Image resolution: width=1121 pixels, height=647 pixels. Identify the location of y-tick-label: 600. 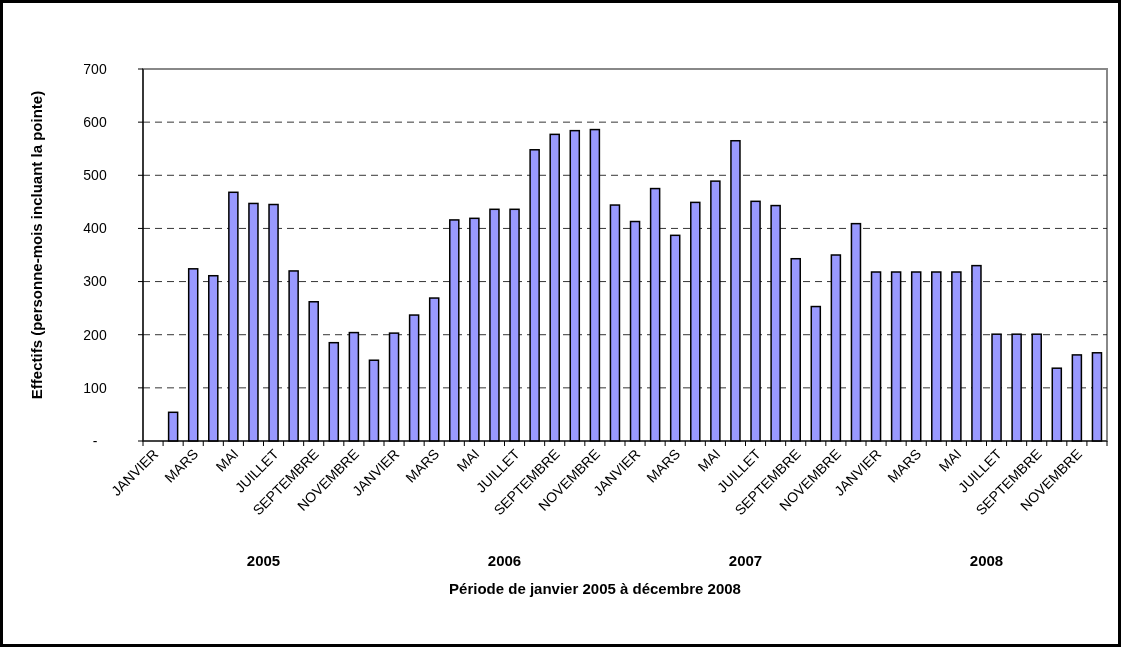
(95, 122).